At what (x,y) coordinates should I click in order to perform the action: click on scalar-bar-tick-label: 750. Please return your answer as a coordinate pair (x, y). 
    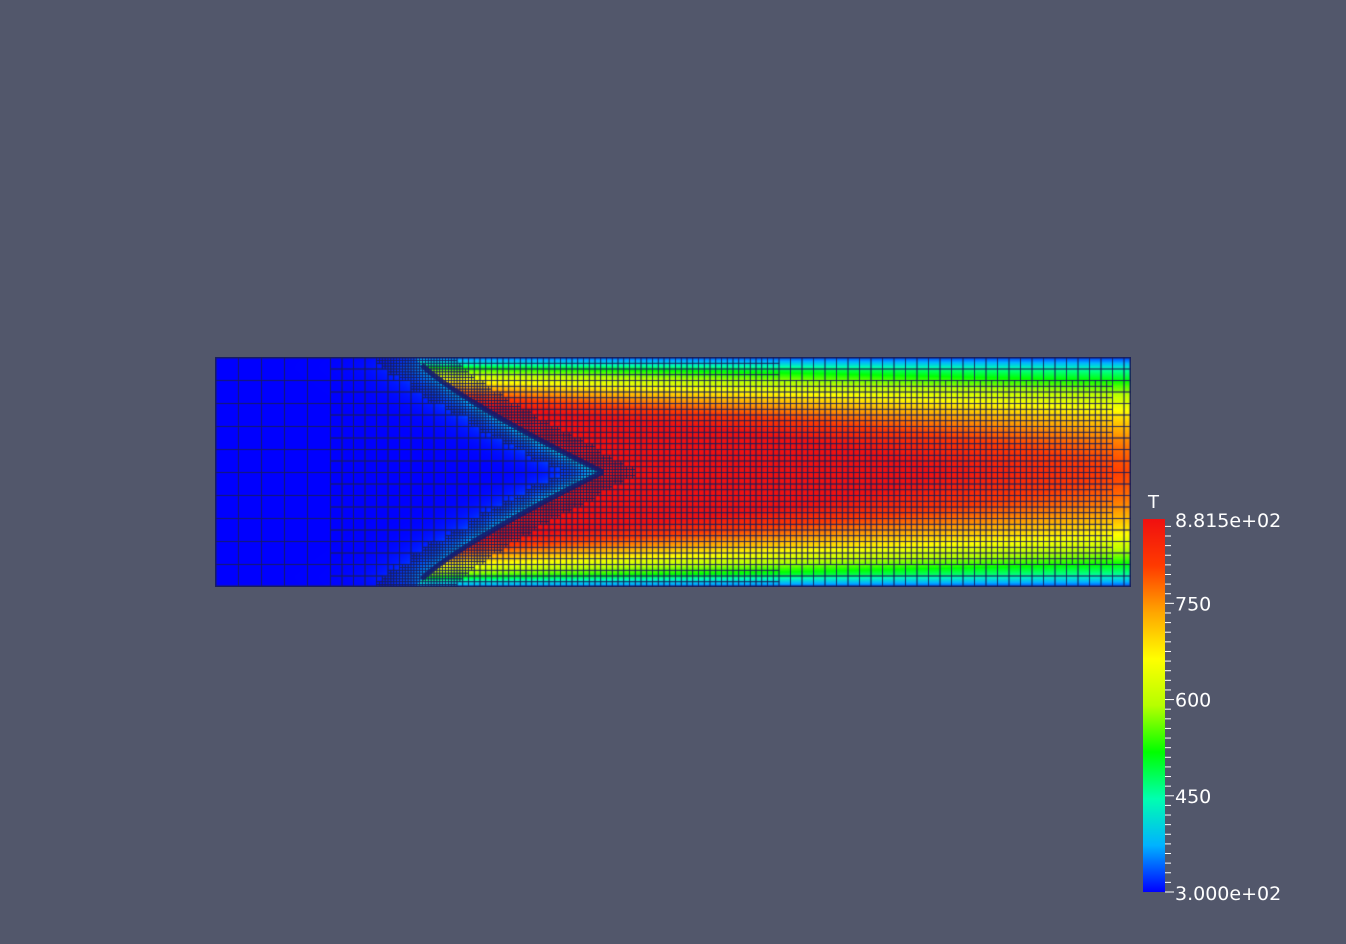
    Looking at the image, I should click on (1193, 604).